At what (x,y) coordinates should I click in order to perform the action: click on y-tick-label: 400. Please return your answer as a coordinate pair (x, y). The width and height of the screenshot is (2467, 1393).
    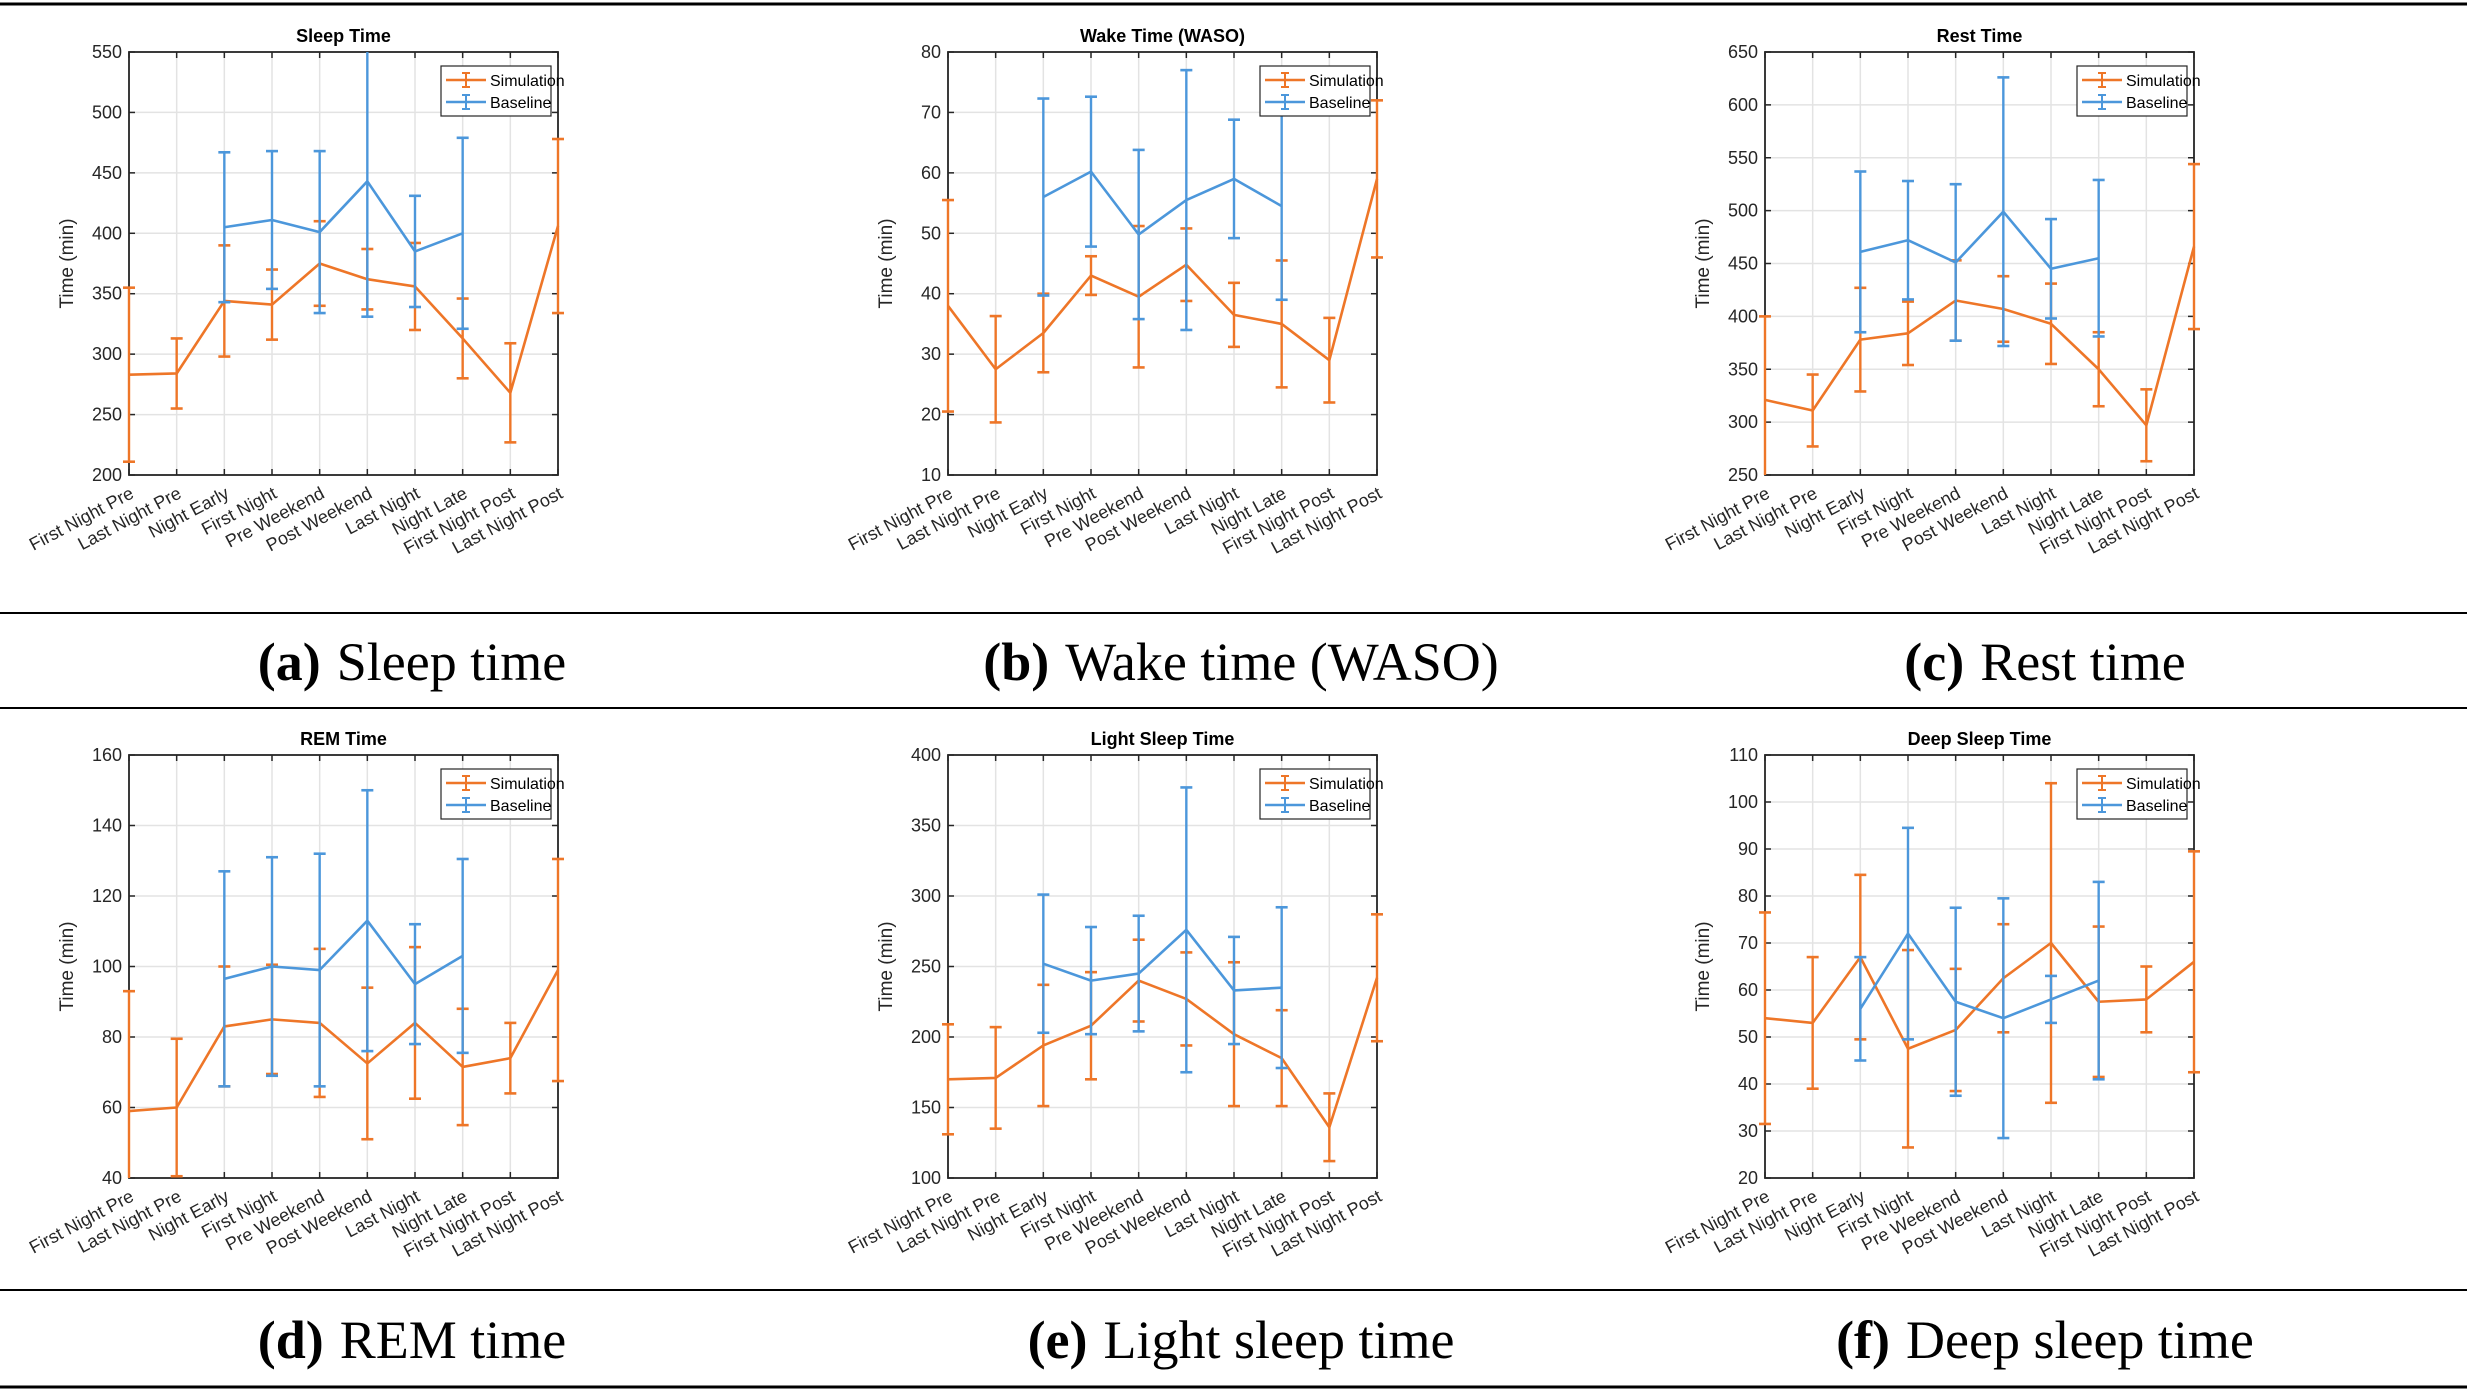
    Looking at the image, I should click on (1743, 316).